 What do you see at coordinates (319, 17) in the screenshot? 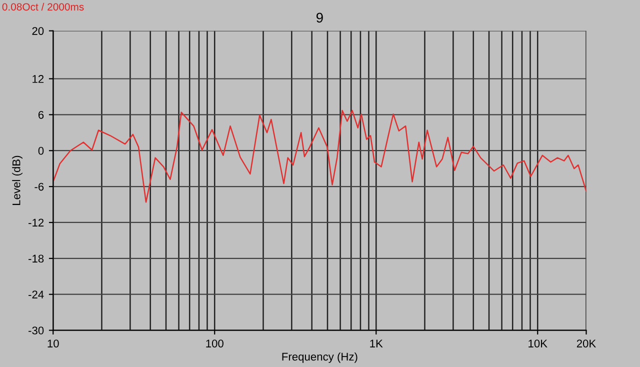
I see `chart-title: 9` at bounding box center [319, 17].